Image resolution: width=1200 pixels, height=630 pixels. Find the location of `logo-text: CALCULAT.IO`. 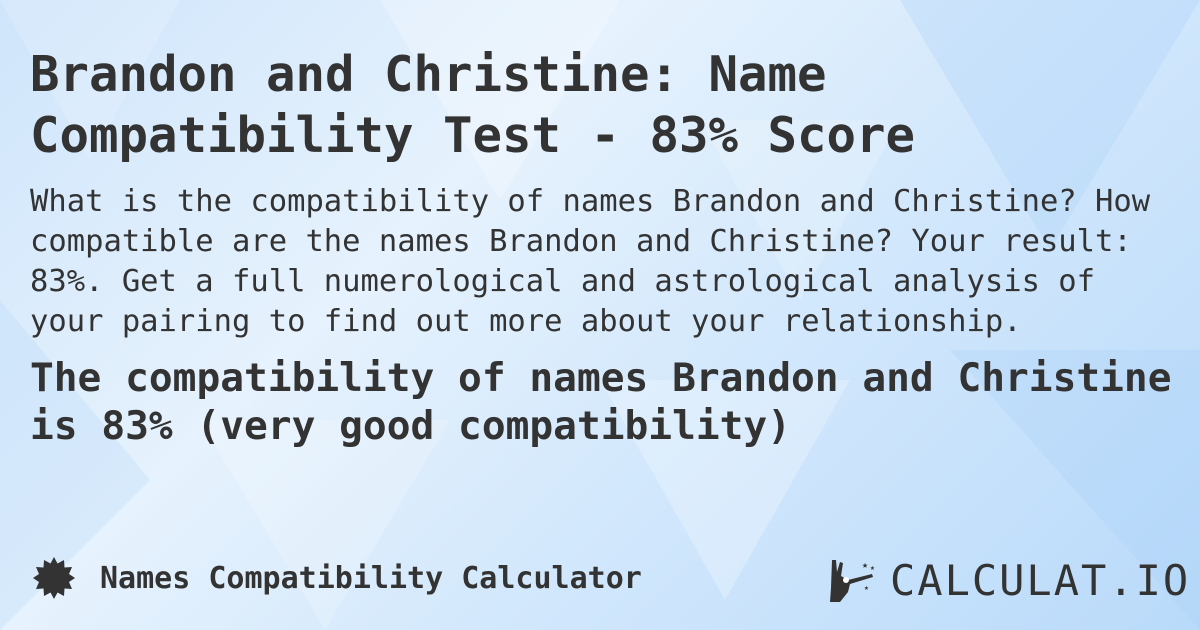

logo-text: CALCULAT.IO is located at coordinates (1040, 580).